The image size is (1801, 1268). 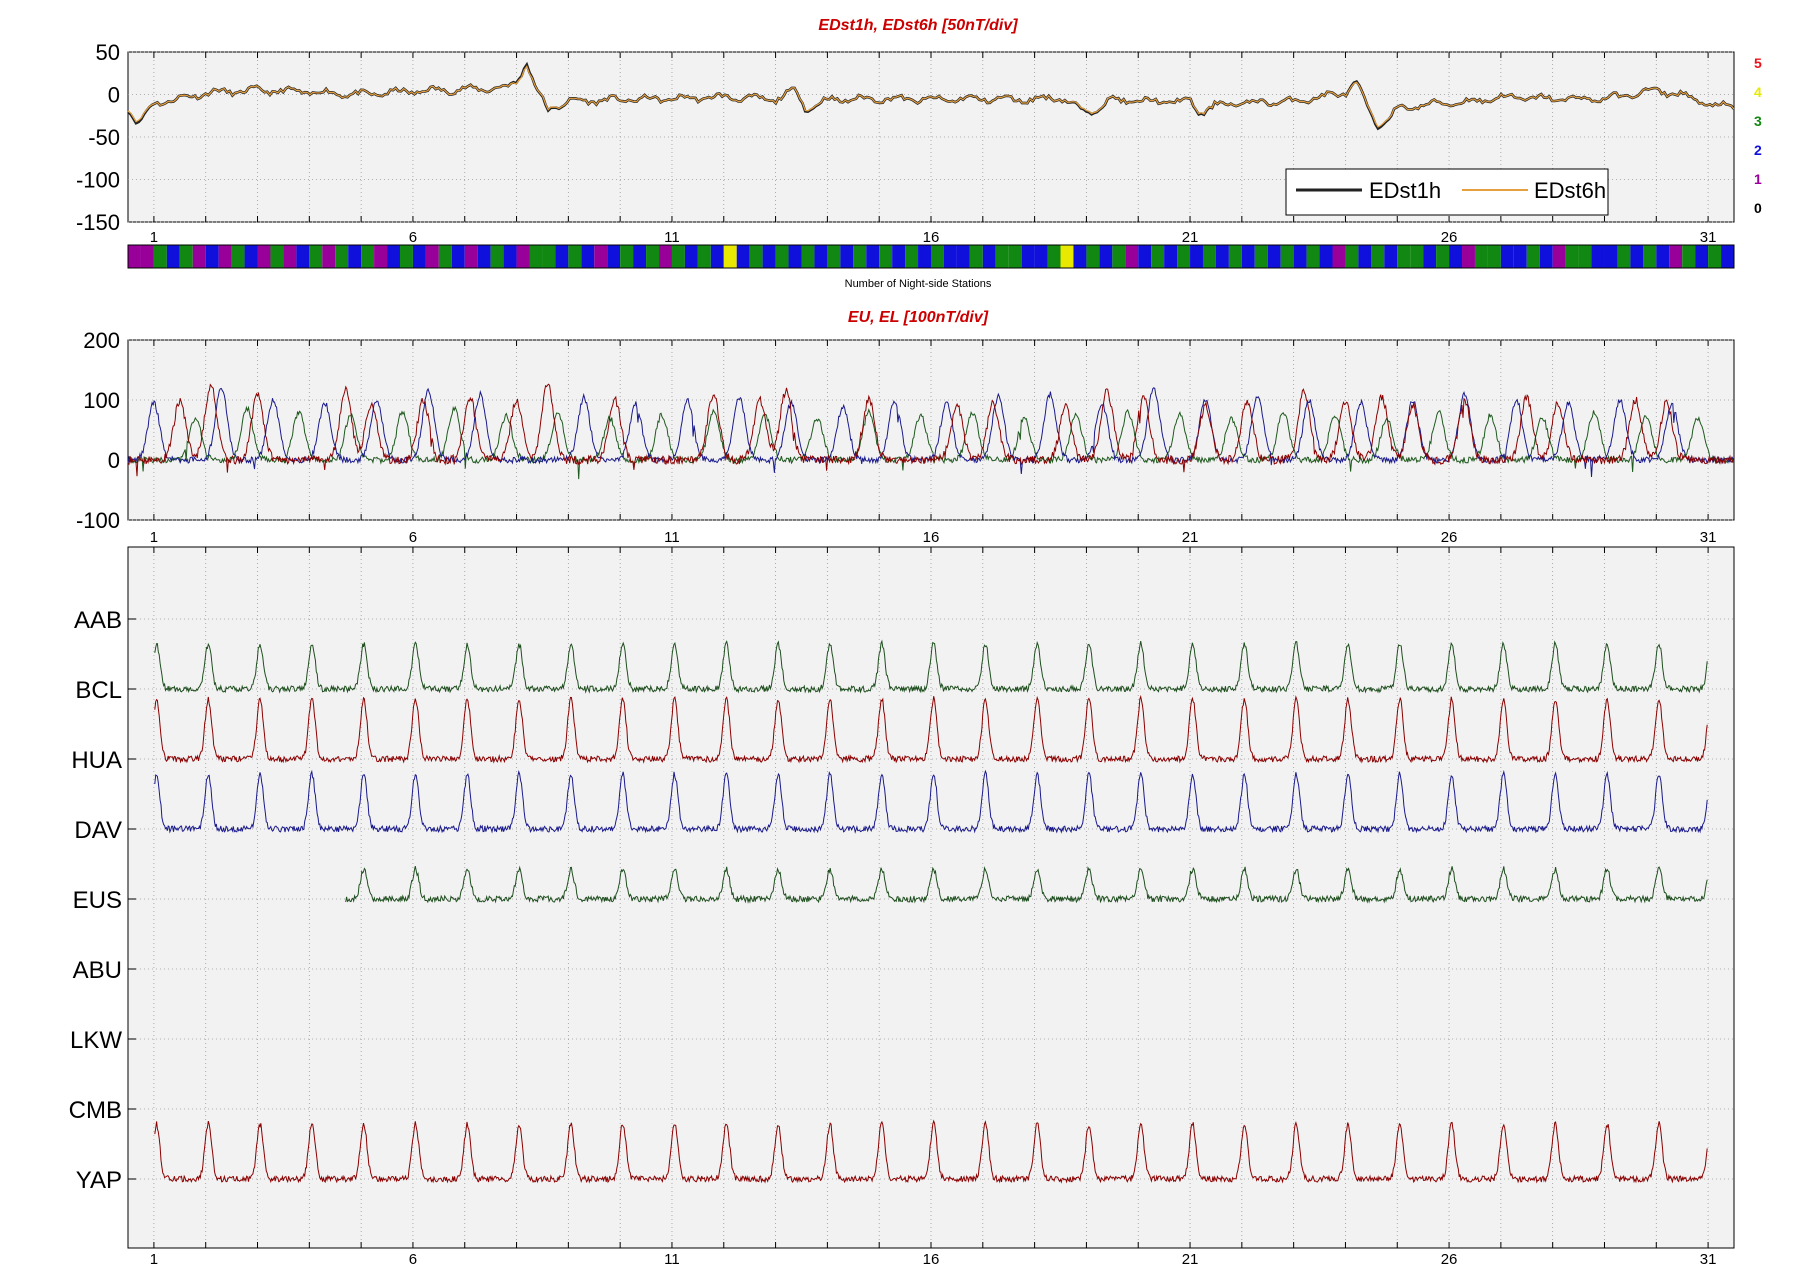 What do you see at coordinates (918, 284) in the screenshot?
I see `strip-label: Number of Night-side Stations` at bounding box center [918, 284].